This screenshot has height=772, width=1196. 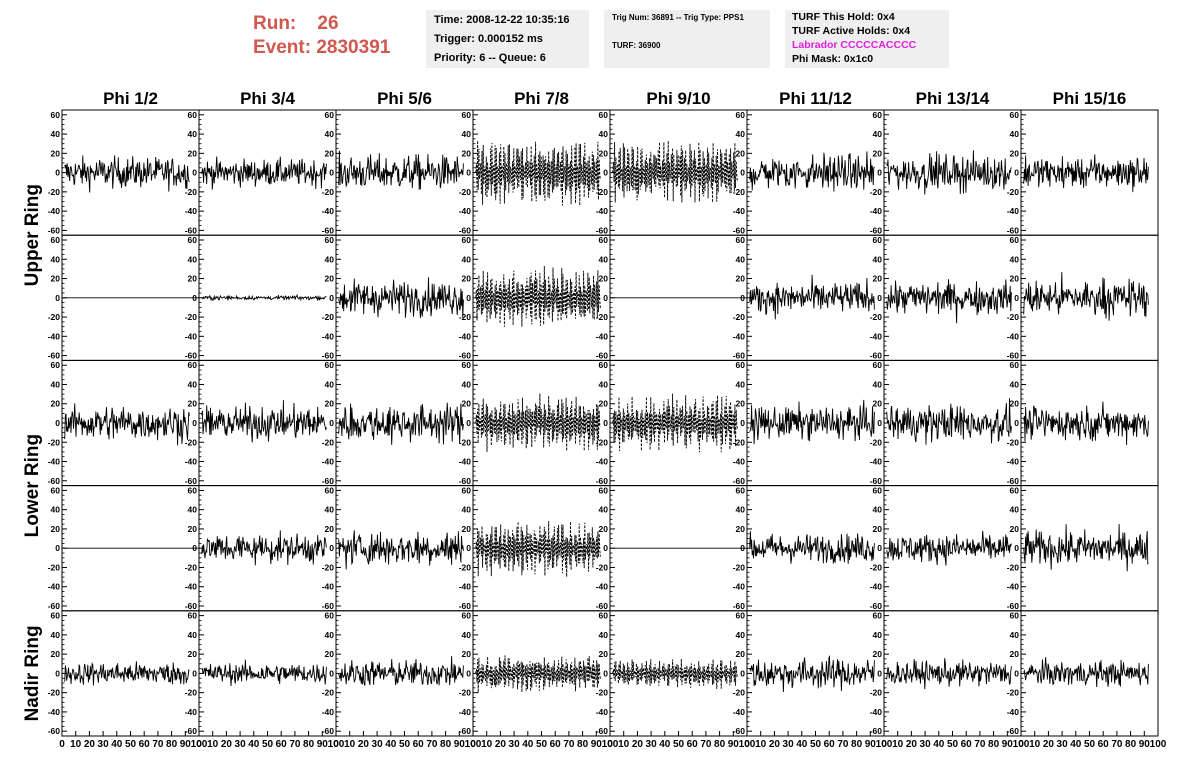 I want to click on x-tick-label: 80, so click(x=446, y=744).